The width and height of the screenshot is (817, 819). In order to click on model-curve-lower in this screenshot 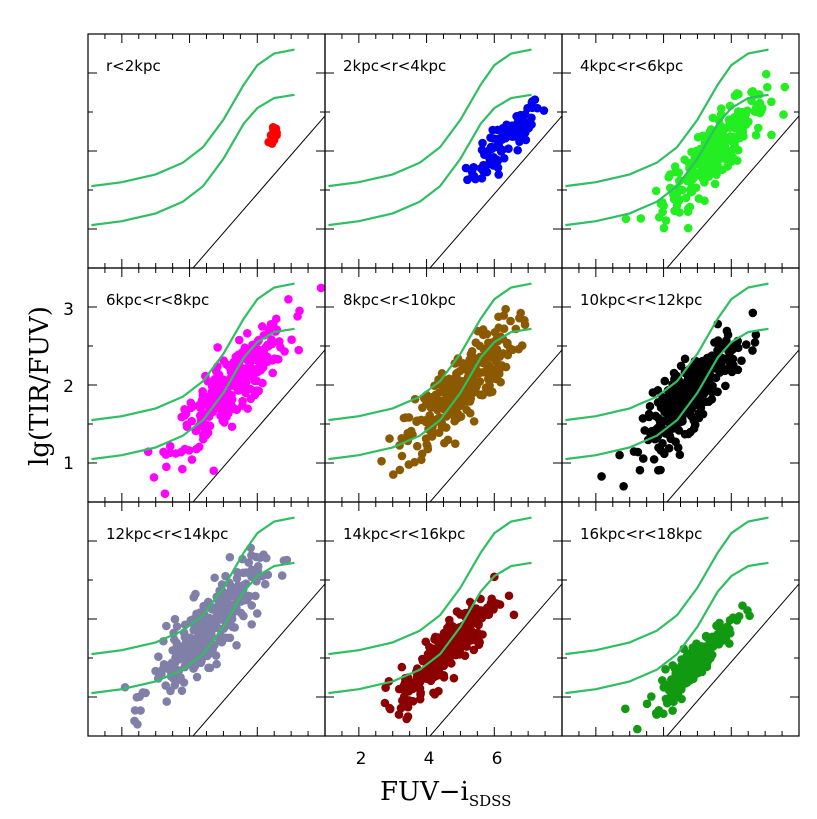, I will do `click(667, 394)`.